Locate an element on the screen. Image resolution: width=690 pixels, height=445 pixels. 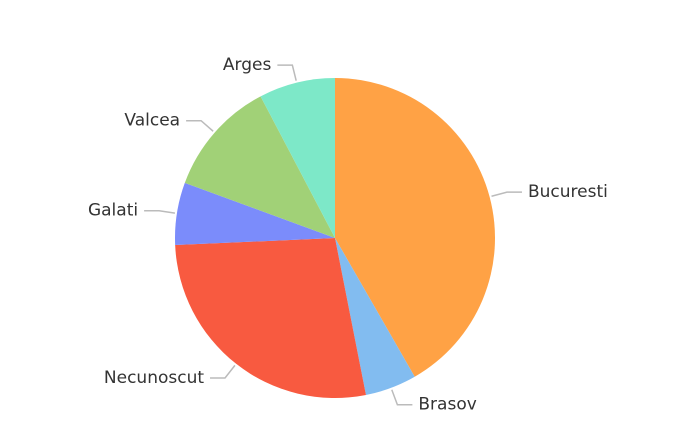
slice-label: Brasov is located at coordinates (447, 405).